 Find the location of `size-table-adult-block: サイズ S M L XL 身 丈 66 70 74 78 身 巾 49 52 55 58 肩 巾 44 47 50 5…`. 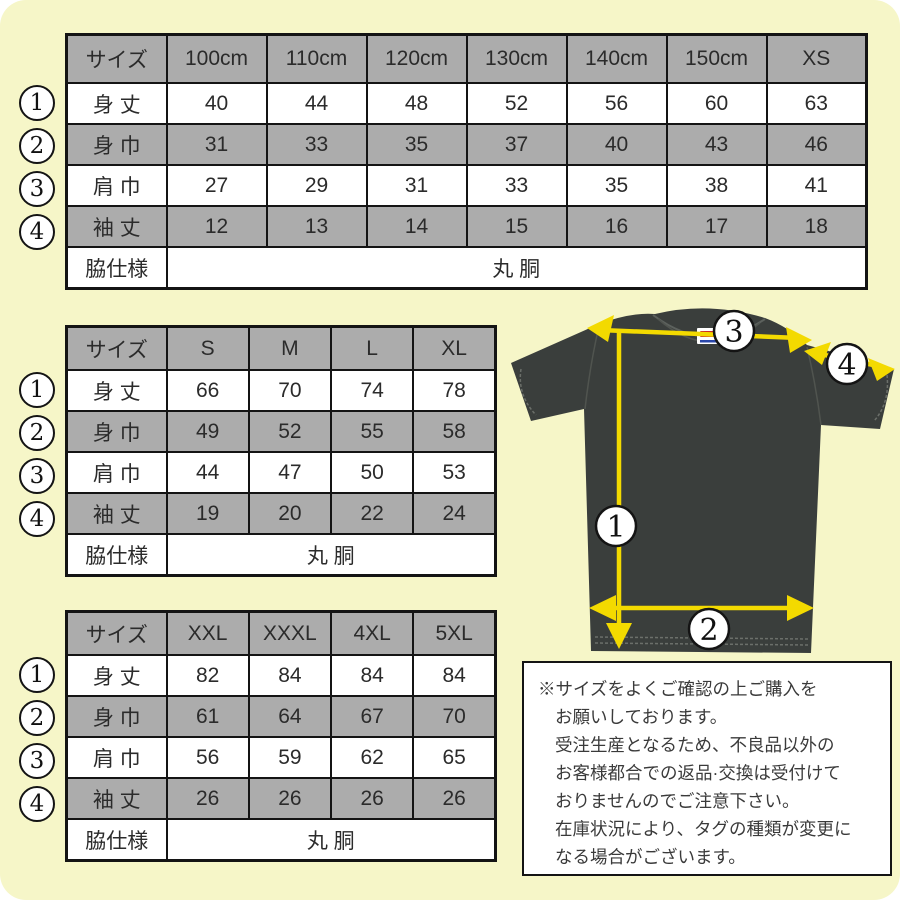

size-table-adult-block: サイズ S M L XL 身 丈 66 70 74 78 身 巾 49 52 55 58 肩 巾 44 47 50 5… is located at coordinates (258, 451).